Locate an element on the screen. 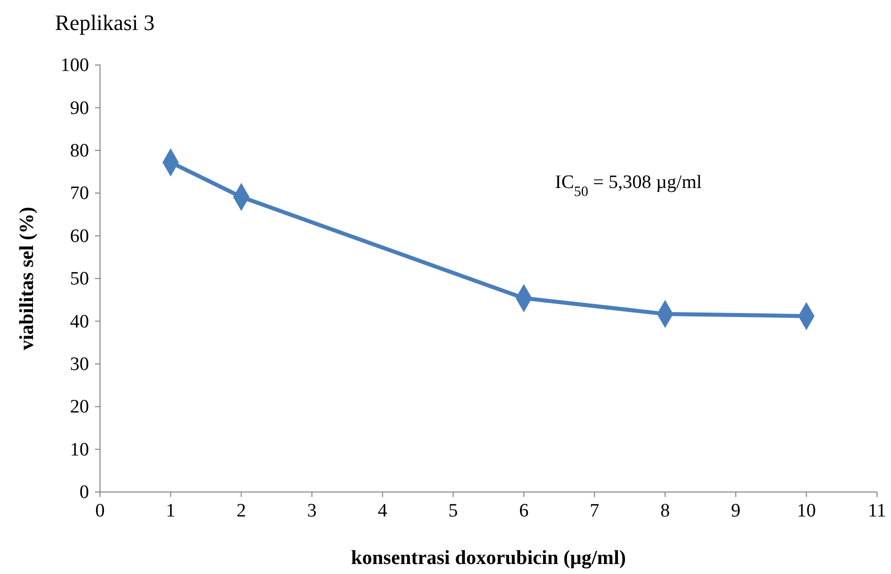 The width and height of the screenshot is (891, 574). y-tick-label: 30 is located at coordinates (79, 364).